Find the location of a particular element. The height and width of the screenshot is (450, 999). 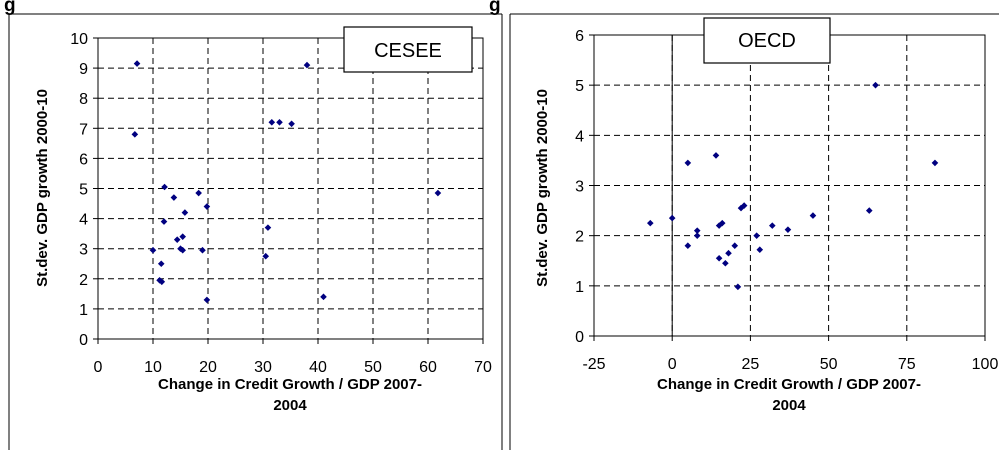

x-tick-label: 25 is located at coordinates (751, 364).